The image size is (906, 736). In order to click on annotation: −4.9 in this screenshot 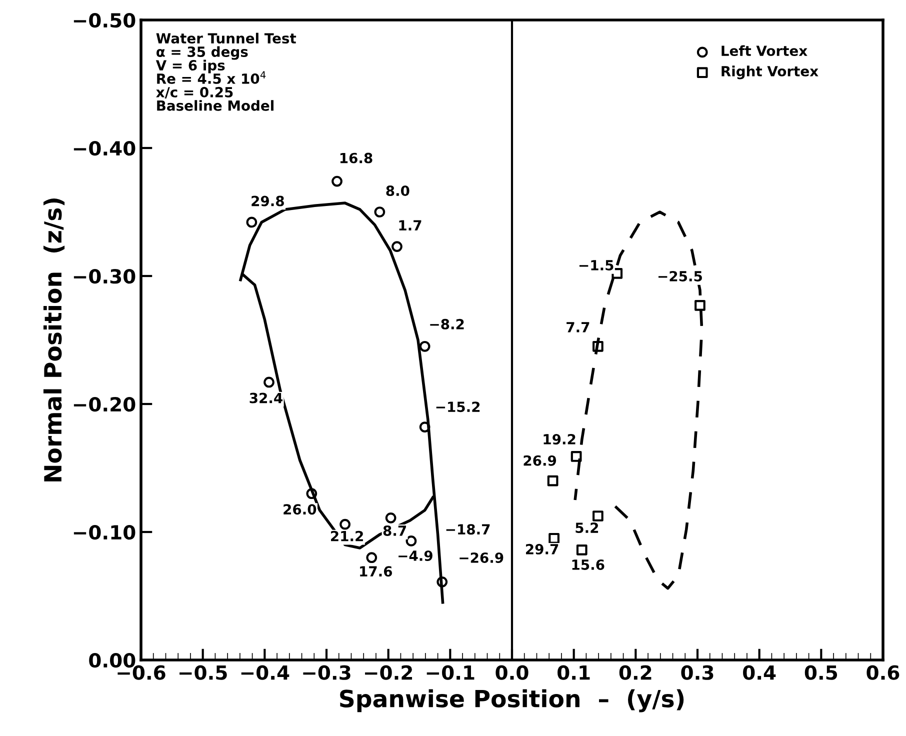, I will do `click(415, 555)`.